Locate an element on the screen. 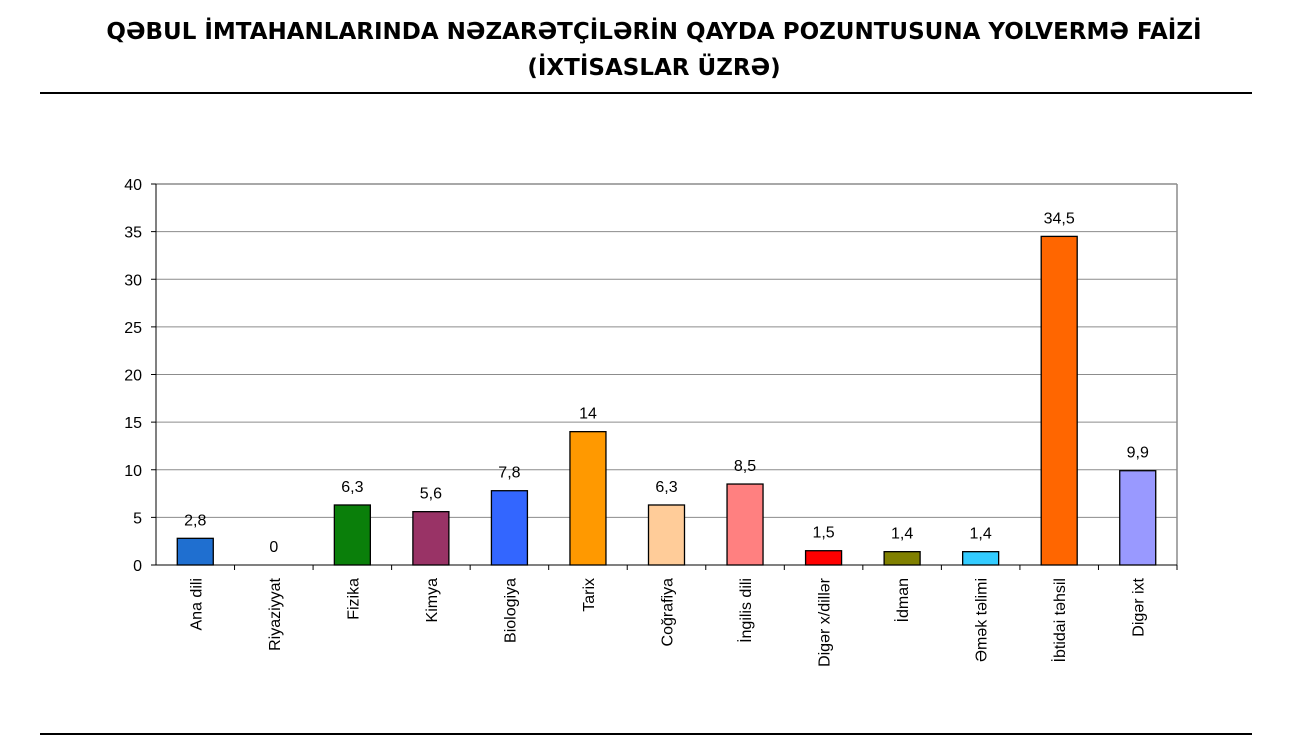 The height and width of the screenshot is (736, 1308). category-label-2: Riyaziyyat is located at coordinates (275, 613).